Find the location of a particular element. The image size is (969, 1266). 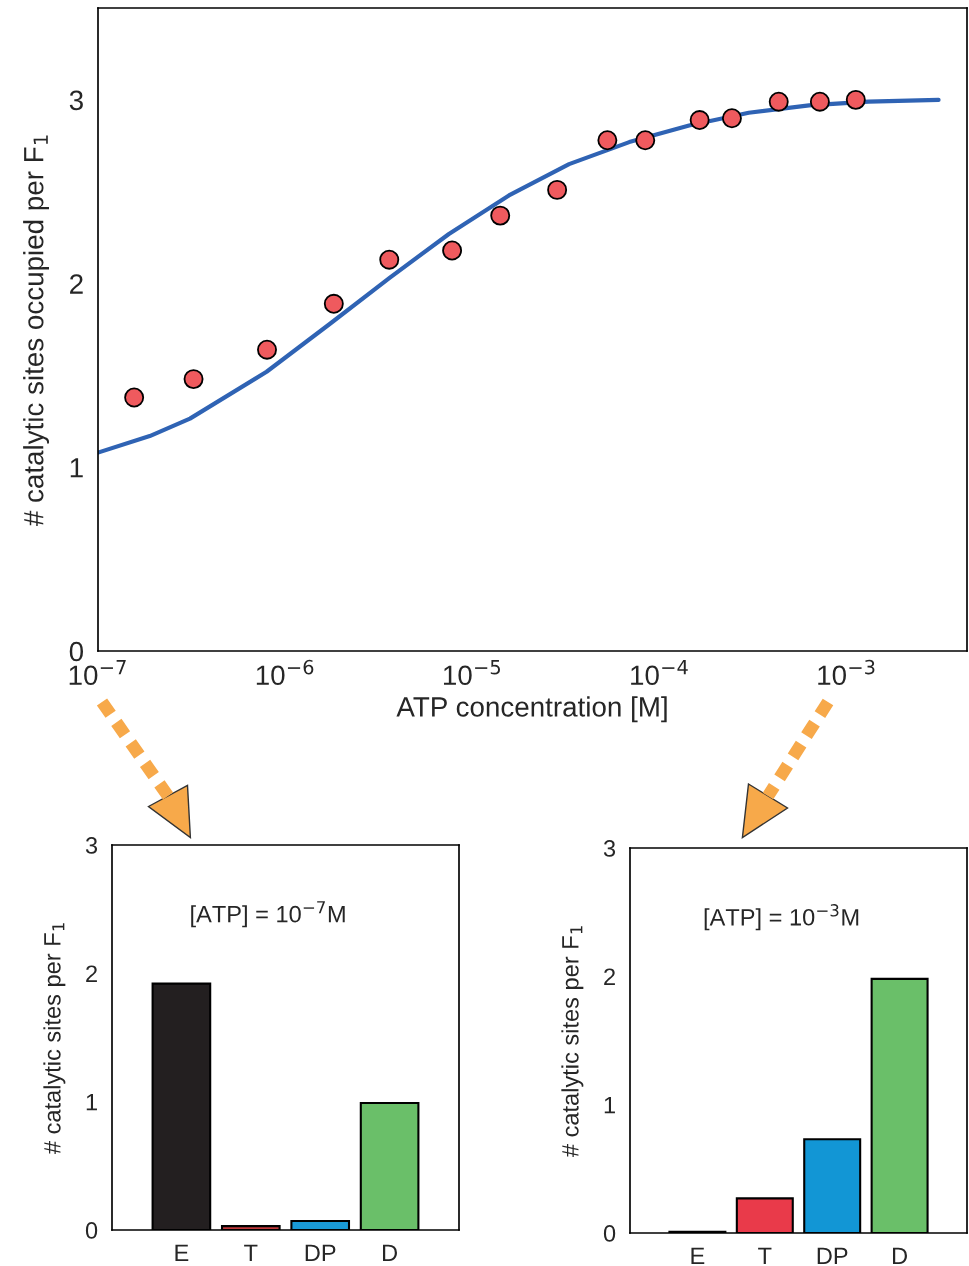

x-tick-label: 10$^{−4}$ is located at coordinates (659, 673).